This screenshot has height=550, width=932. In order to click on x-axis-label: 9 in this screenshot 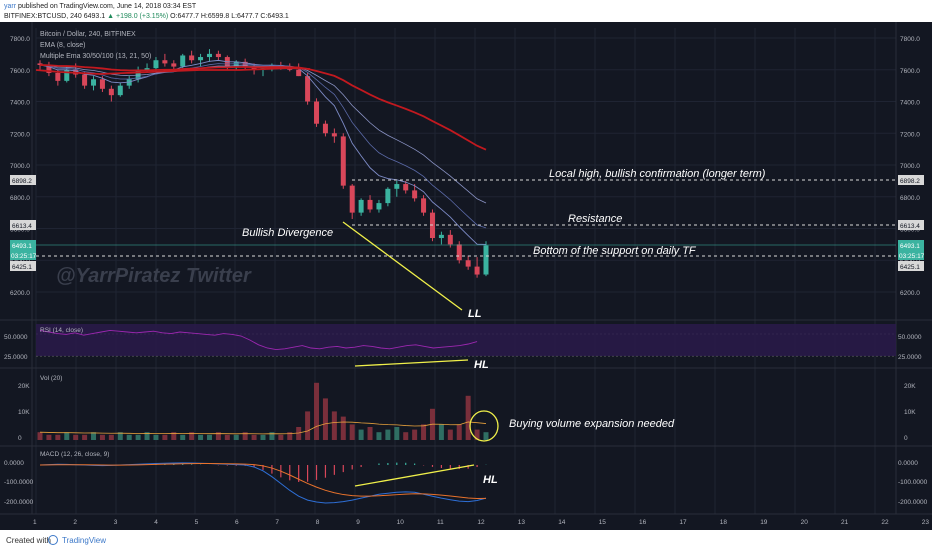, I will do `click(358, 522)`.